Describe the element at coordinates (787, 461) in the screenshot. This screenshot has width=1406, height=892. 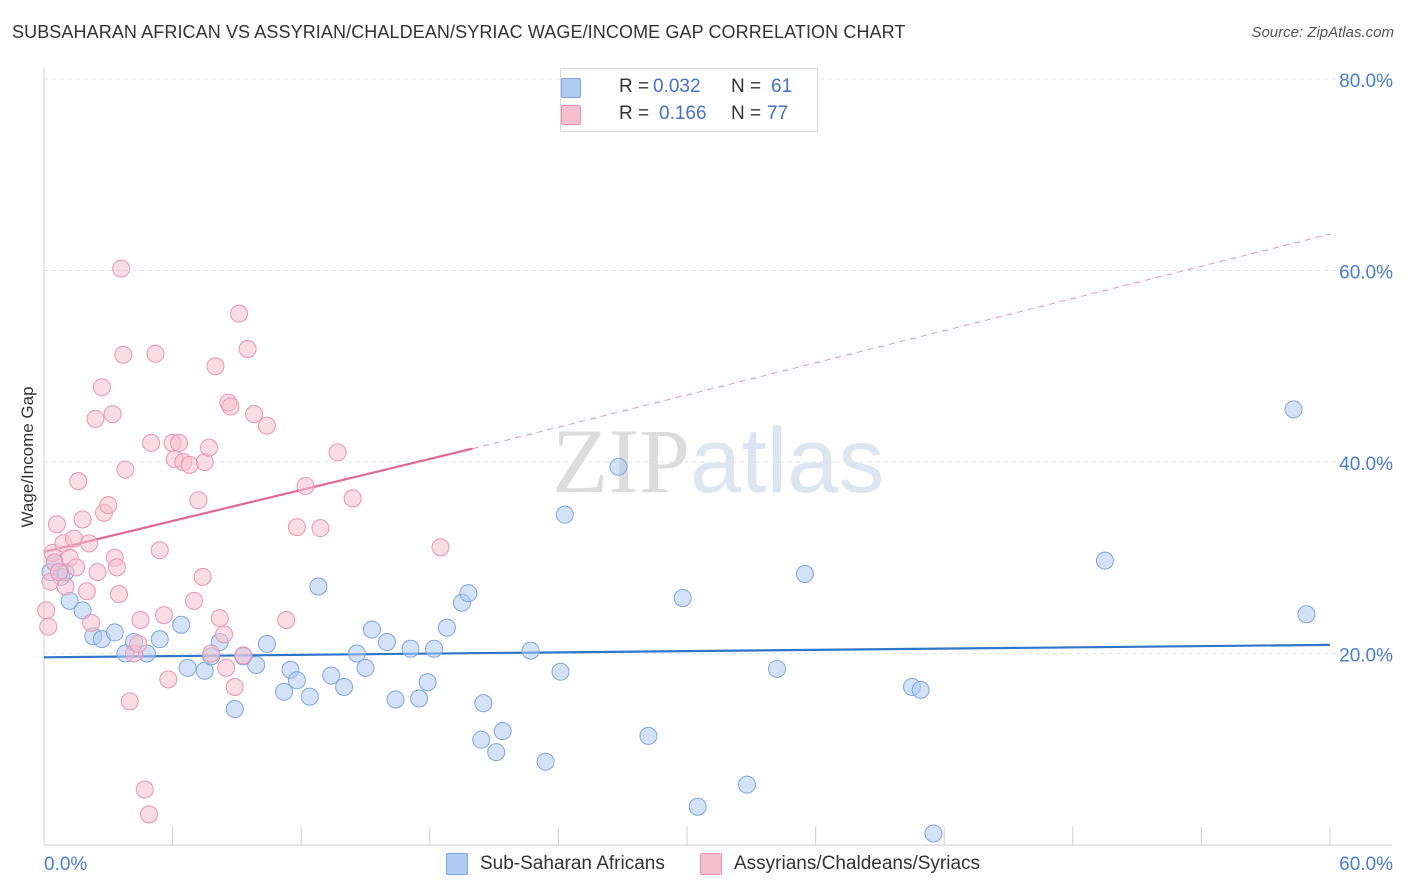
I see `watermark-atlas: atlas` at that location.